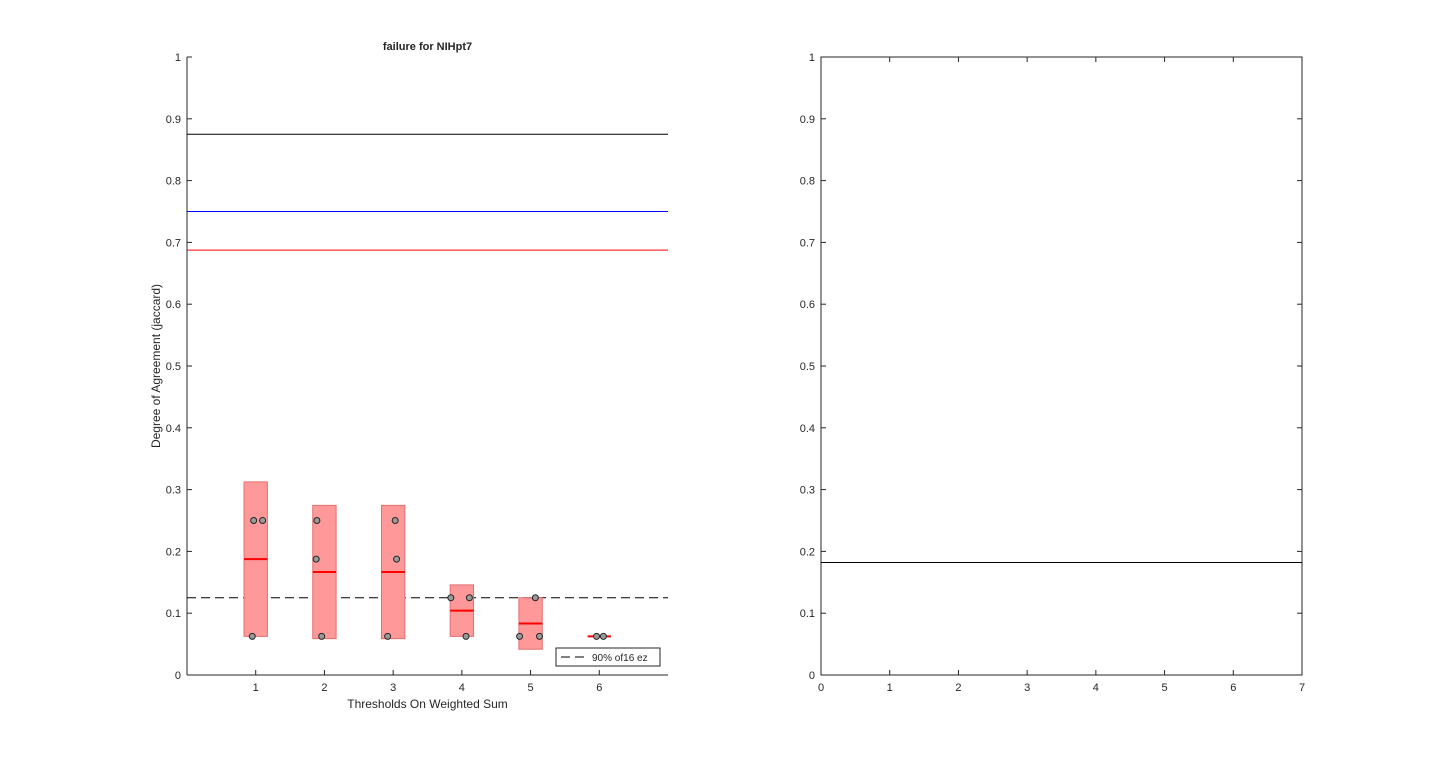 This screenshot has width=1440, height=759. I want to click on legend-box, so click(608, 657).